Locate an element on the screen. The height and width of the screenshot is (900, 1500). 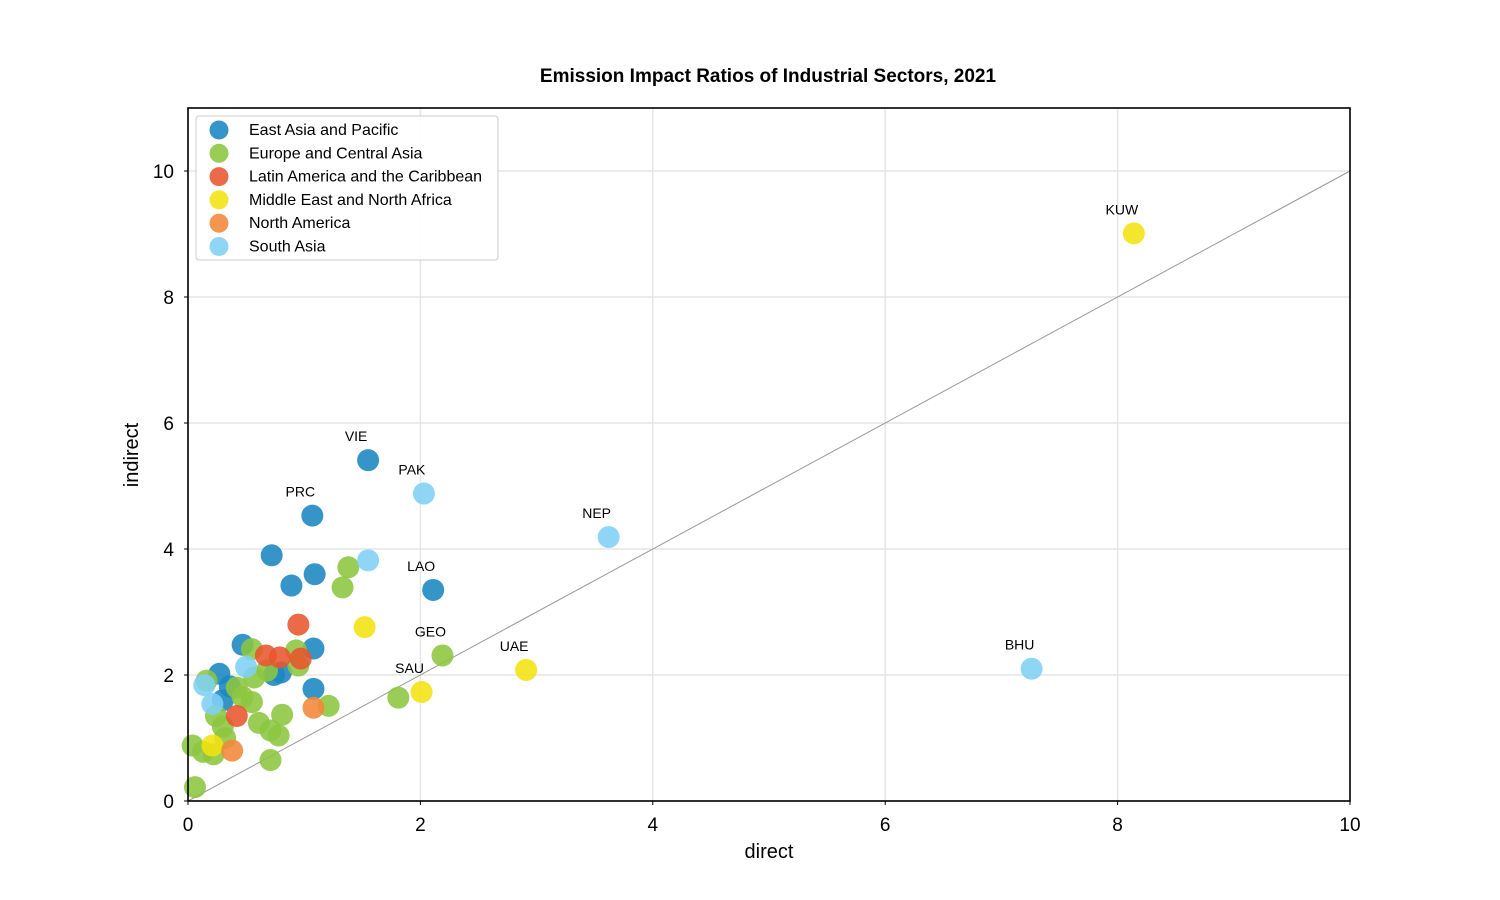
point-label-sau: SAU is located at coordinates (409, 668).